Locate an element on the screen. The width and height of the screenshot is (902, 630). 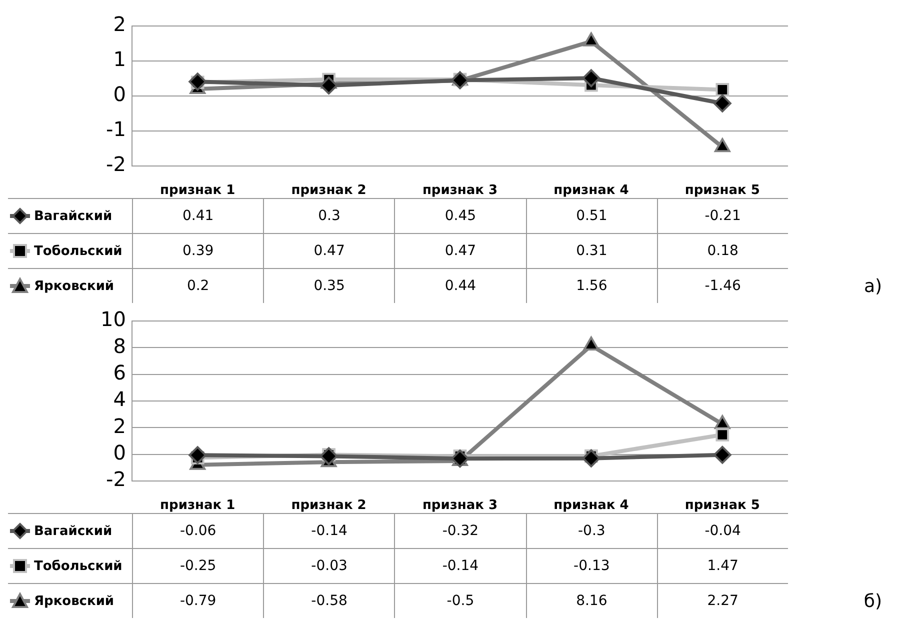
data-label: 0.45 is located at coordinates (460, 216).